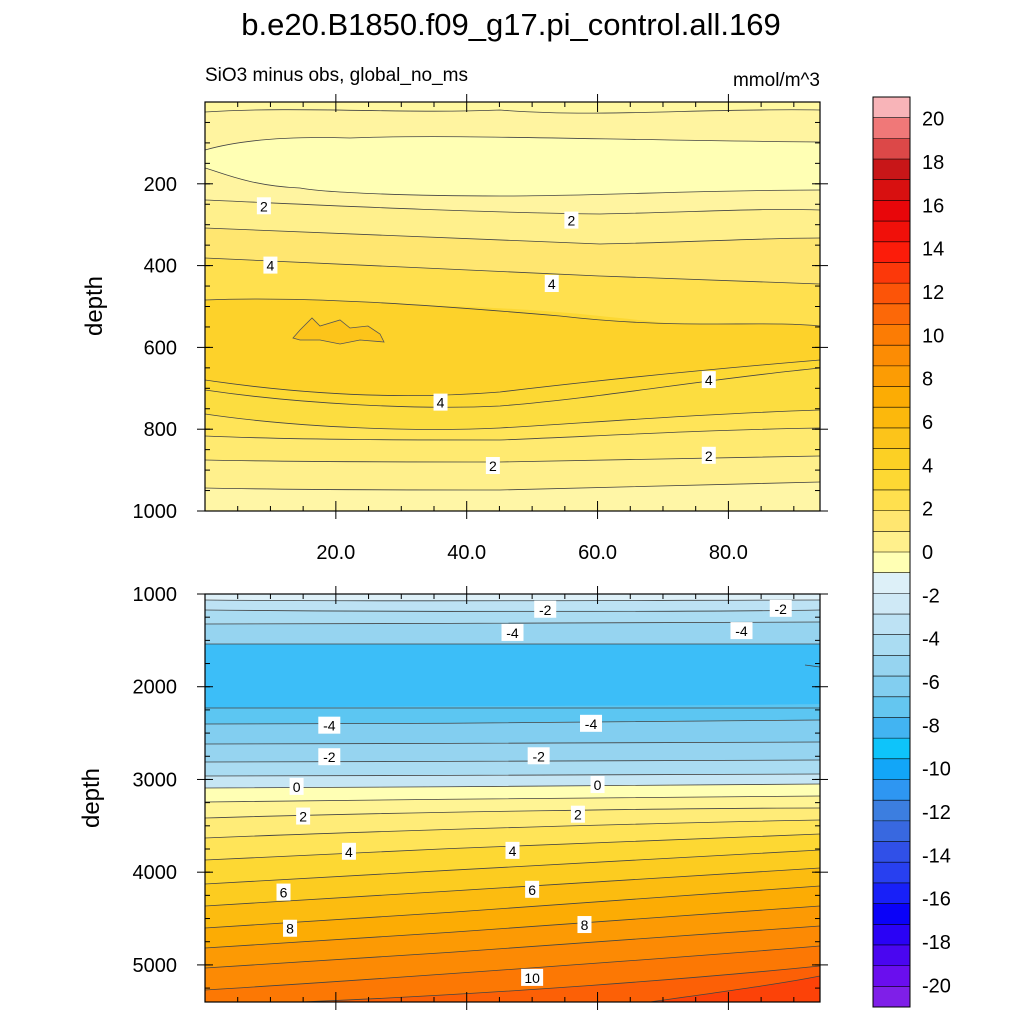 The width and height of the screenshot is (1024, 1024). I want to click on contour-label: -2, so click(781, 609).